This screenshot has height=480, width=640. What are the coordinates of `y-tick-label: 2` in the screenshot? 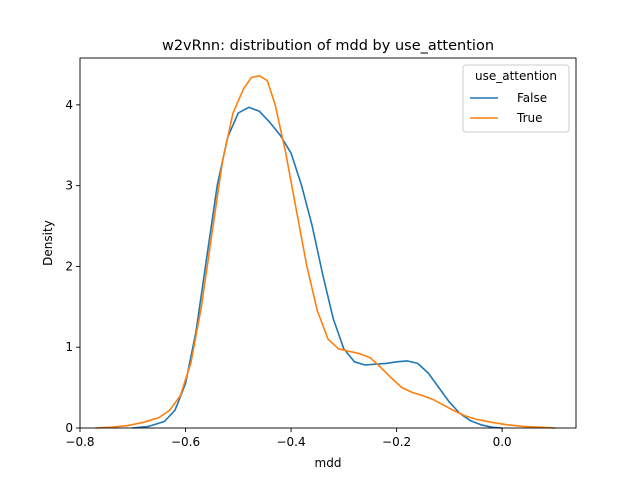 It's located at (69, 266).